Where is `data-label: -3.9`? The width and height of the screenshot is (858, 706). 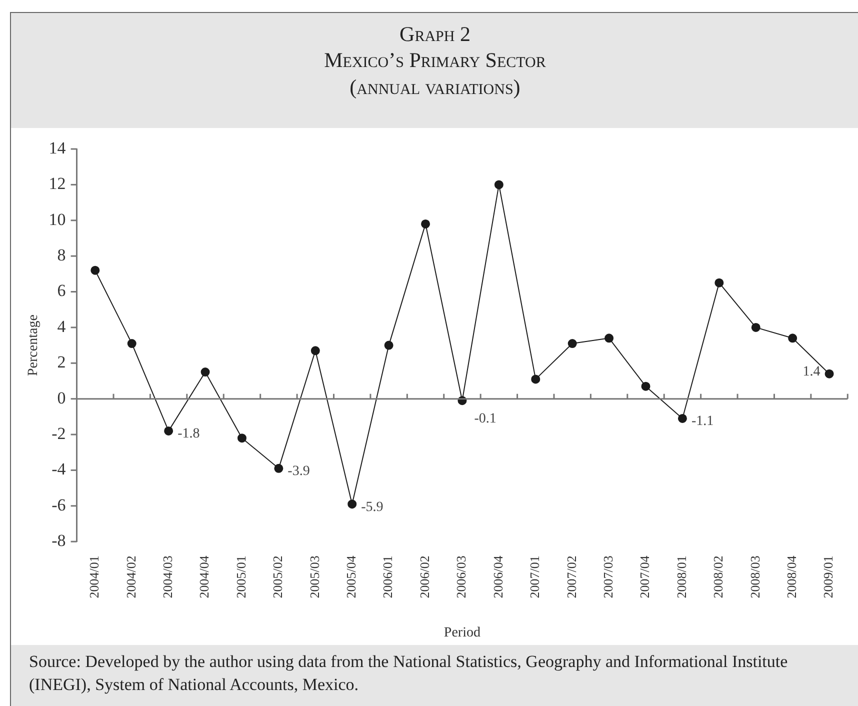
data-label: -3.9 is located at coordinates (299, 472).